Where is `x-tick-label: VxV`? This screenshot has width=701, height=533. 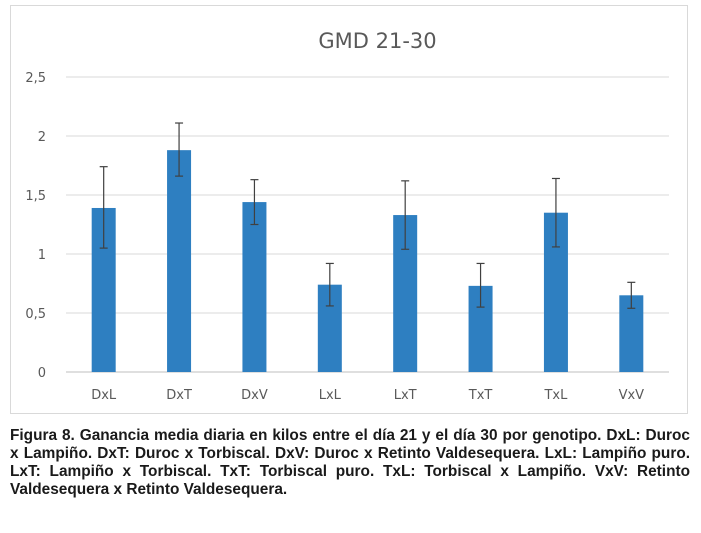 x-tick-label: VxV is located at coordinates (632, 395).